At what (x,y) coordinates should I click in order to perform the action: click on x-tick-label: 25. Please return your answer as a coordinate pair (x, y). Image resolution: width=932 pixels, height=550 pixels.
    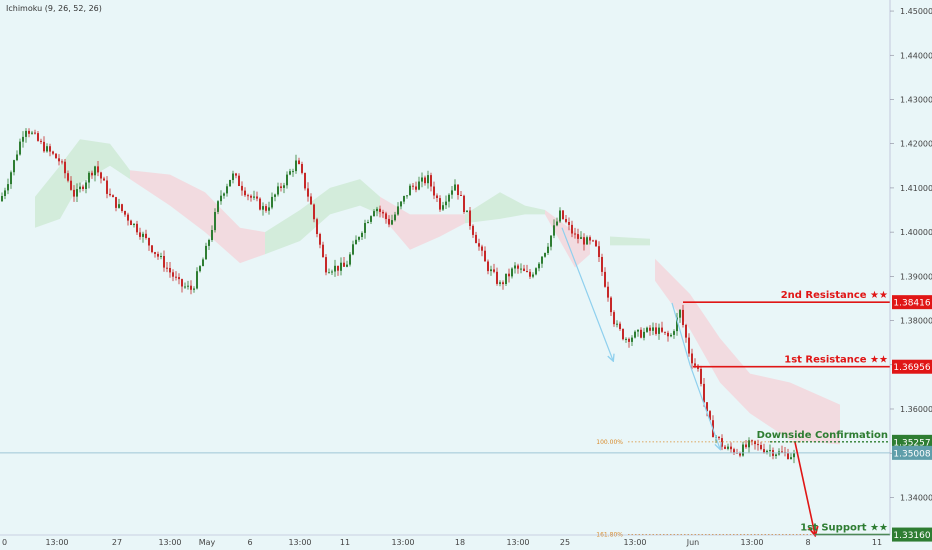
    Looking at the image, I should click on (565, 542).